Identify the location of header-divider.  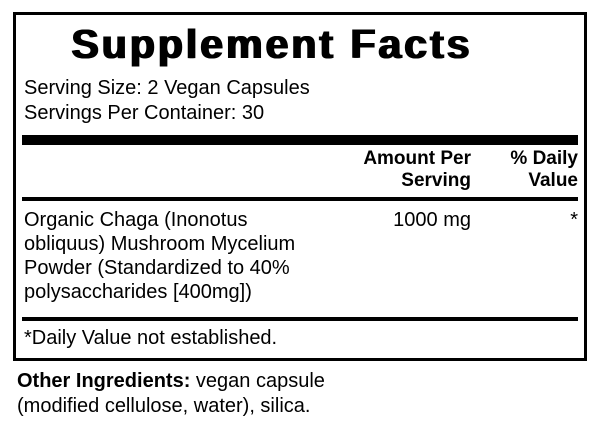
(300, 199).